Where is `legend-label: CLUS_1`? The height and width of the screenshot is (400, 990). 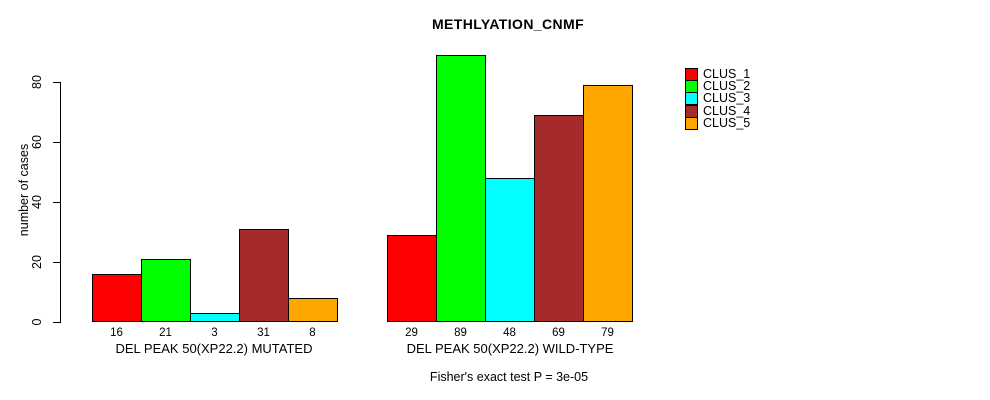 legend-label: CLUS_1 is located at coordinates (727, 74).